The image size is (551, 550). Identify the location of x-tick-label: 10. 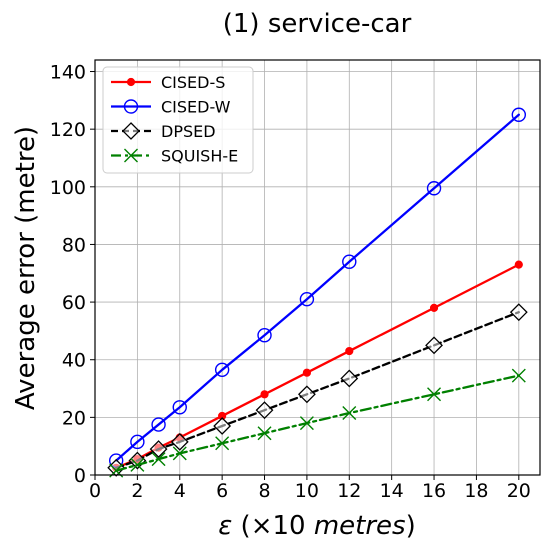
(307, 491).